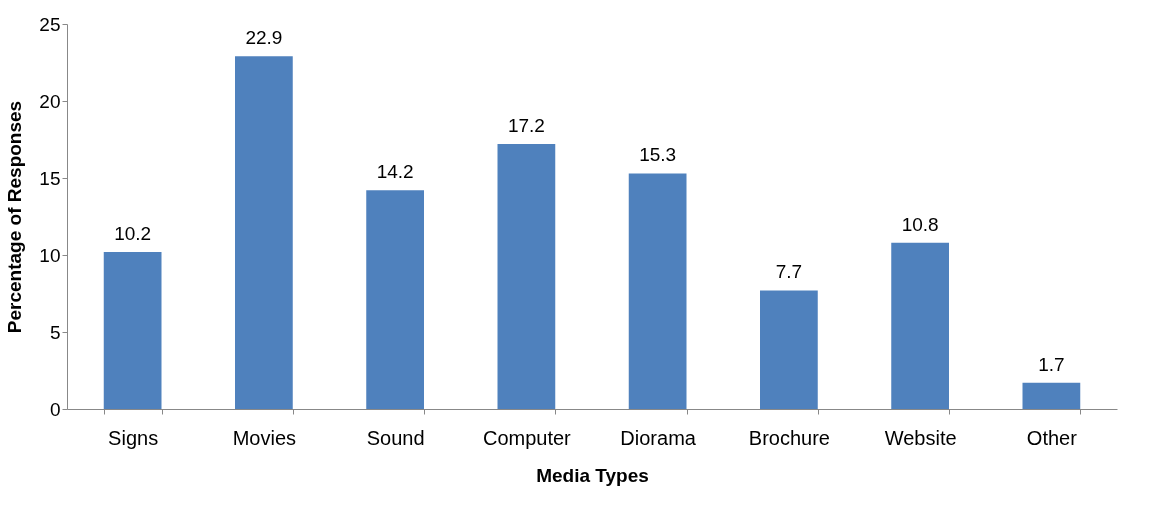 The height and width of the screenshot is (512, 1167). I want to click on y-tick-label: 15, so click(50, 178).